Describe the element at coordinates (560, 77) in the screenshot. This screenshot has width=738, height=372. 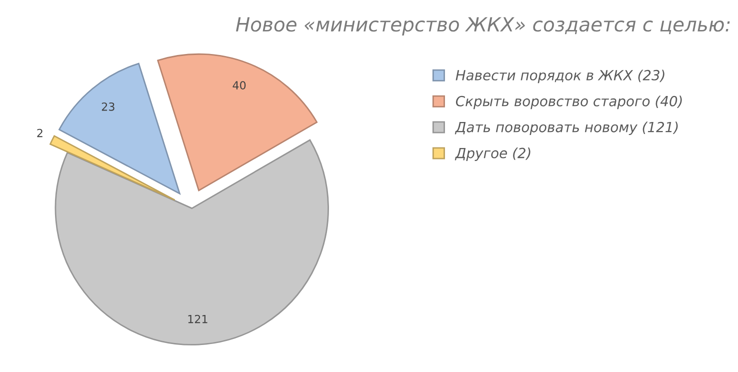
I see `legend-label: Навести порядок в ЖКХ (23)` at that location.